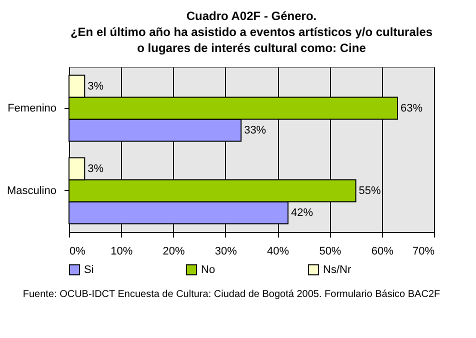  I want to click on x-tick-label: 70%, so click(423, 252).